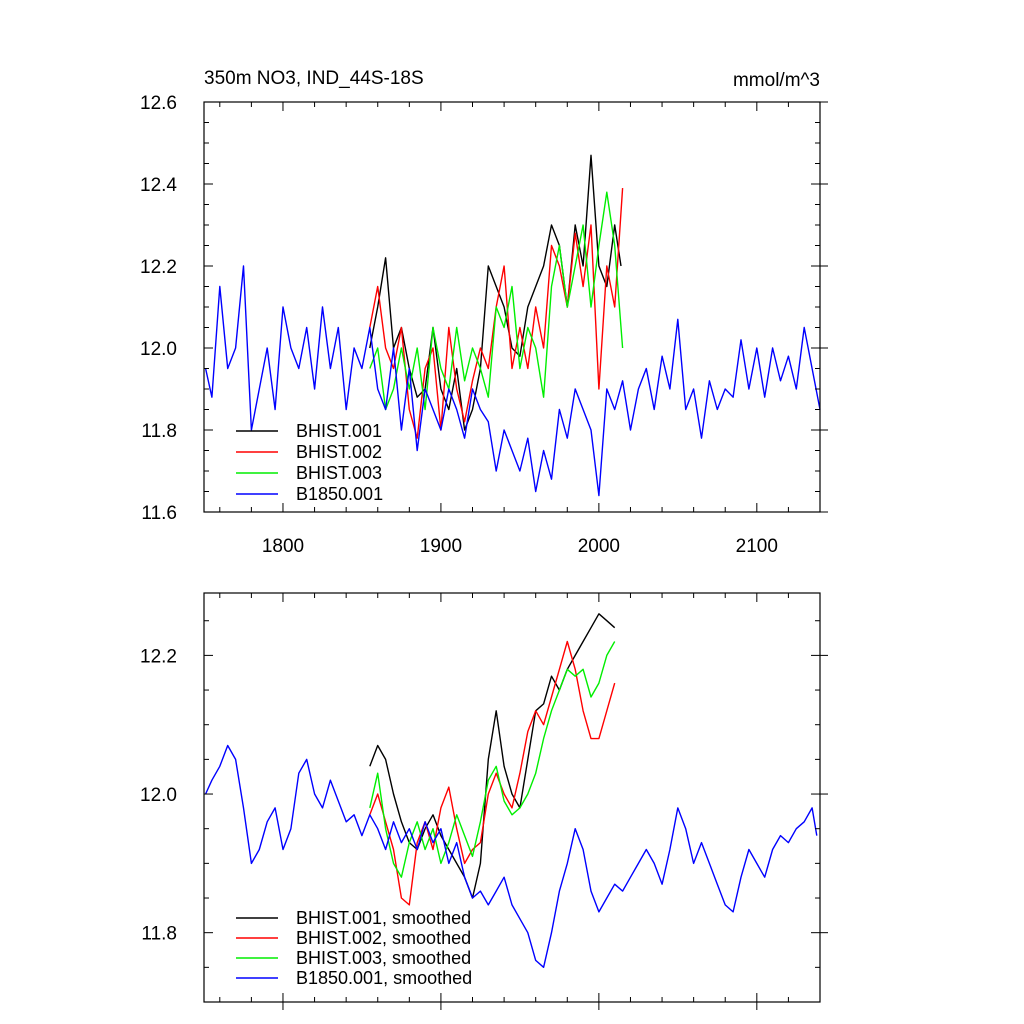 The height and width of the screenshot is (1024, 1024). What do you see at coordinates (339, 494) in the screenshot?
I see `legend-label: B1850.001` at bounding box center [339, 494].